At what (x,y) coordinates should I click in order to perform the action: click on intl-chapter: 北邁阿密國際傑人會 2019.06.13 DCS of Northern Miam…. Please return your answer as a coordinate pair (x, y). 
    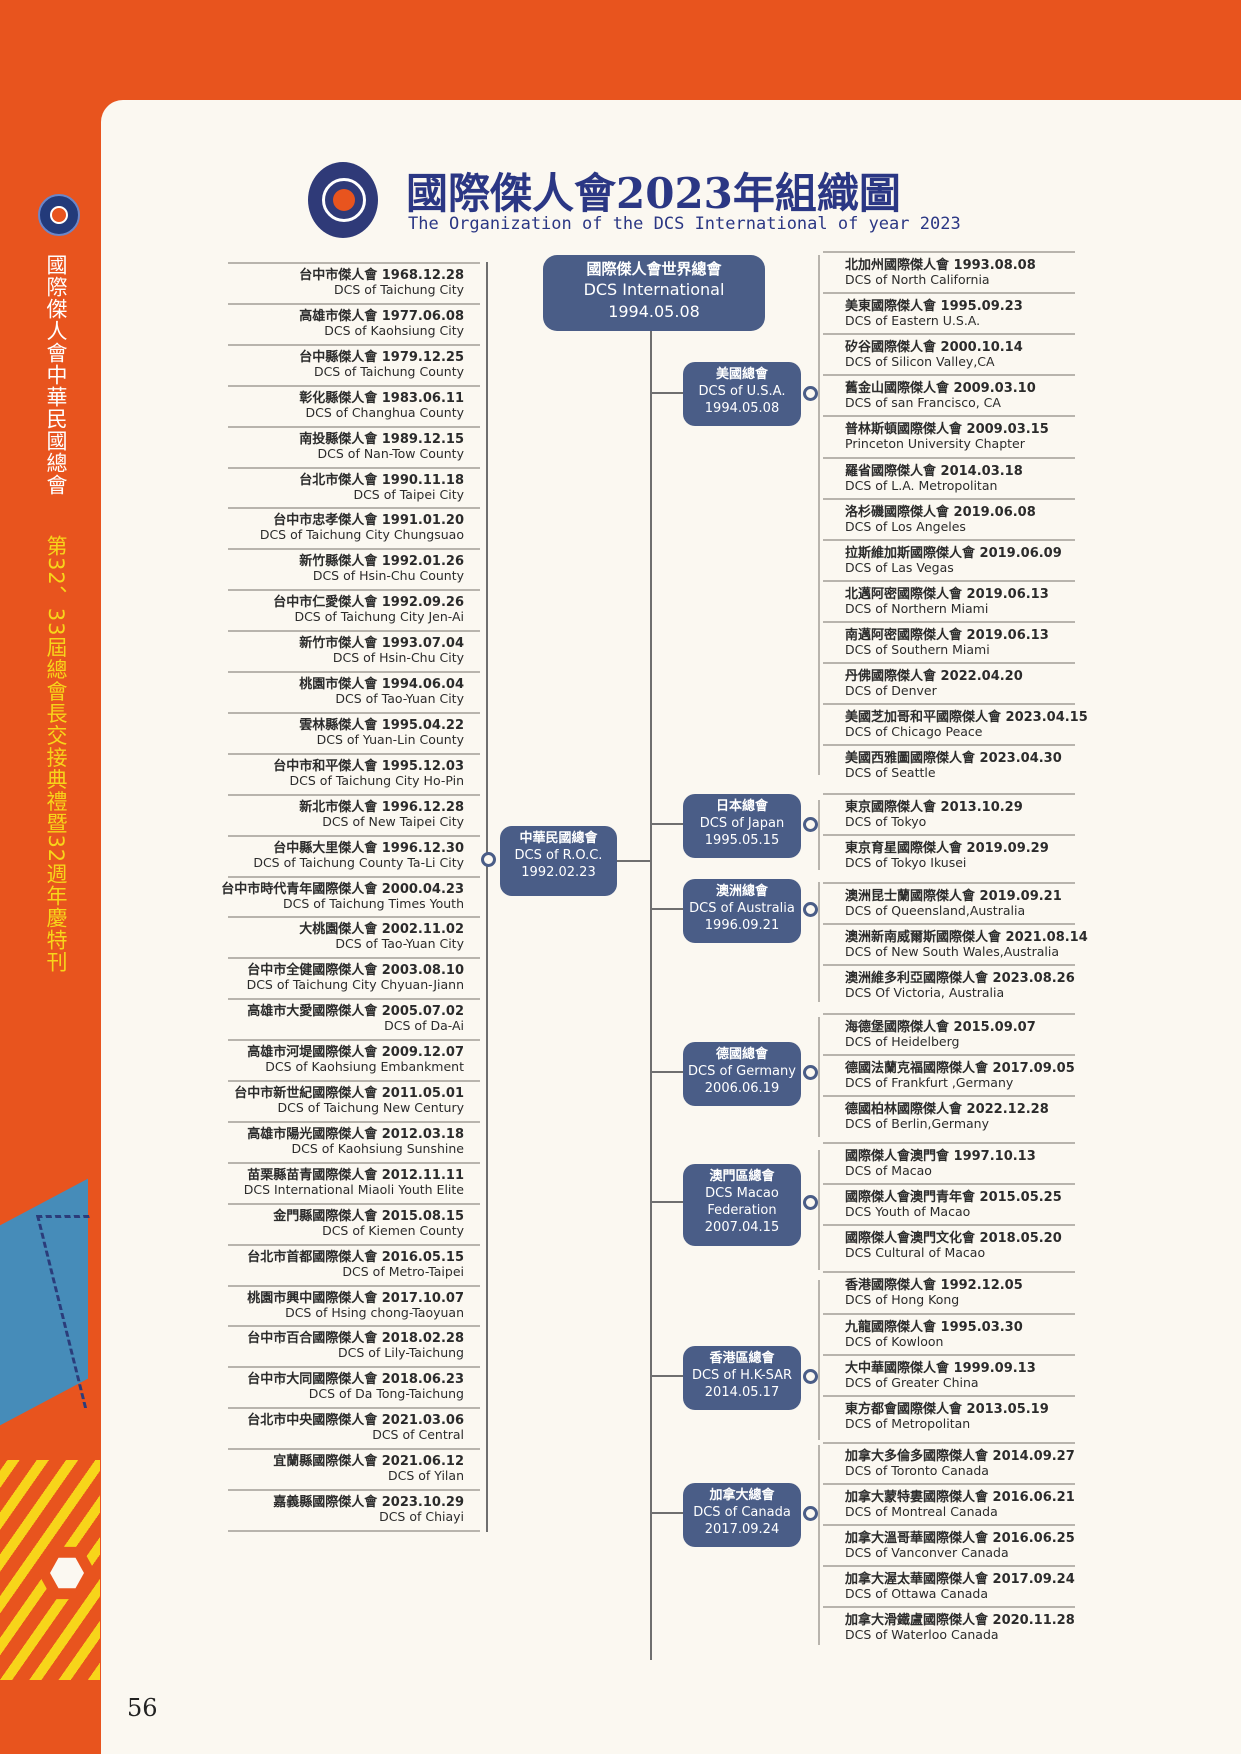
    Looking at the image, I should click on (960, 601).